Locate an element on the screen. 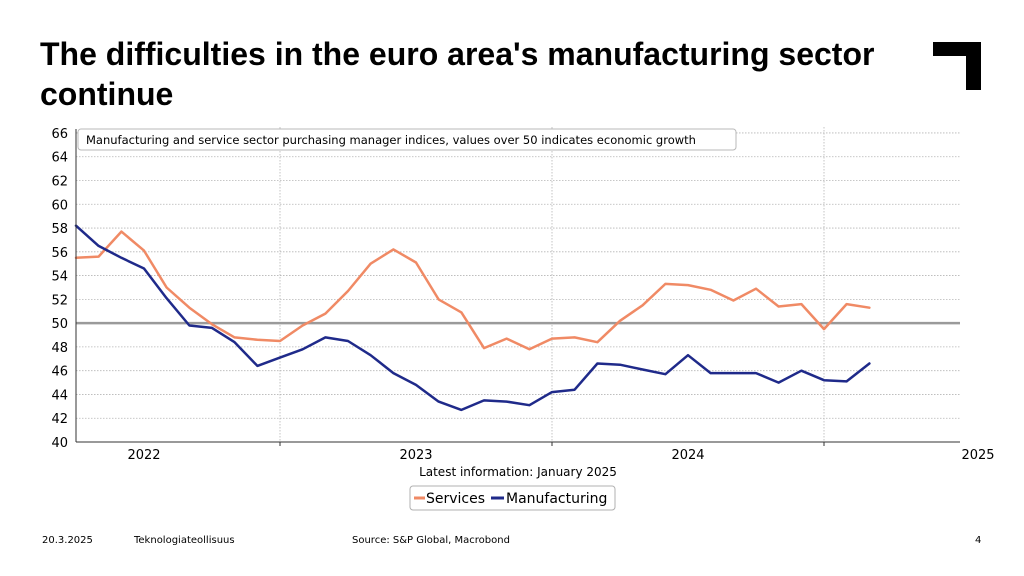 The image size is (1024, 576). y-tick-label: 58 is located at coordinates (59, 229).